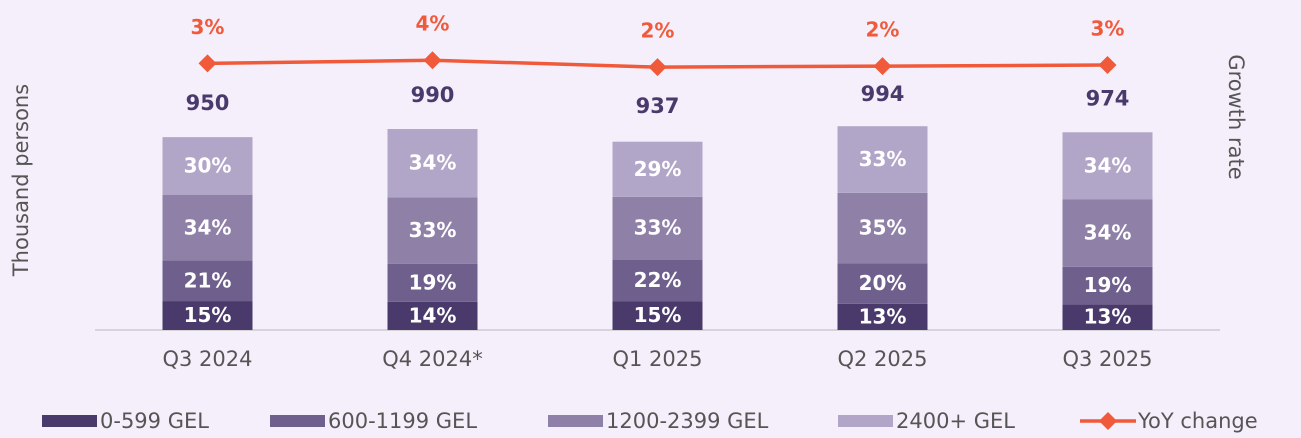 The image size is (1301, 438). What do you see at coordinates (154, 421) in the screenshot?
I see `legend-label: 0-599 GEL` at bounding box center [154, 421].